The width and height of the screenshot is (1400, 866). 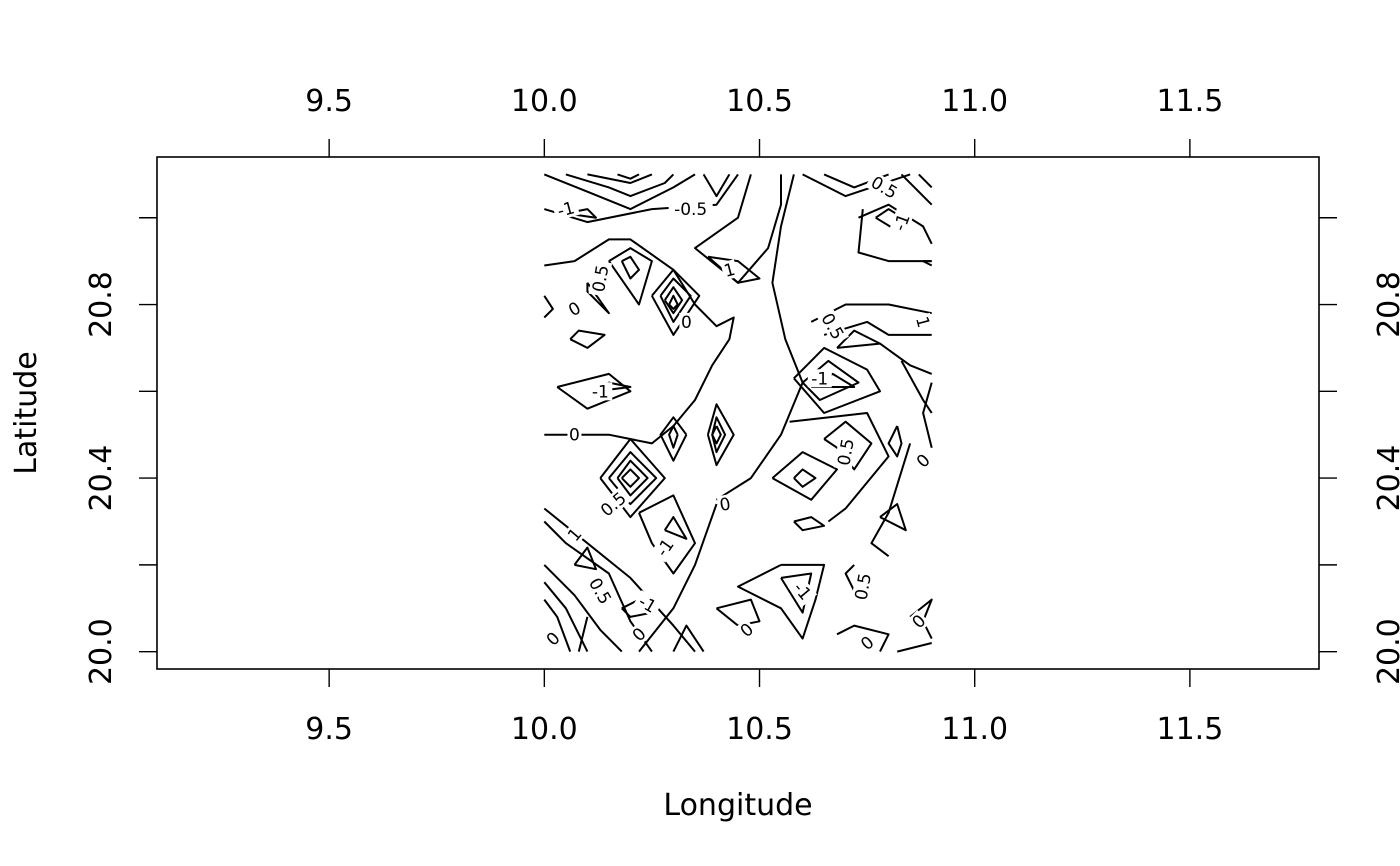 I want to click on y-tick-label-left: 20.0, so click(x=101, y=651).